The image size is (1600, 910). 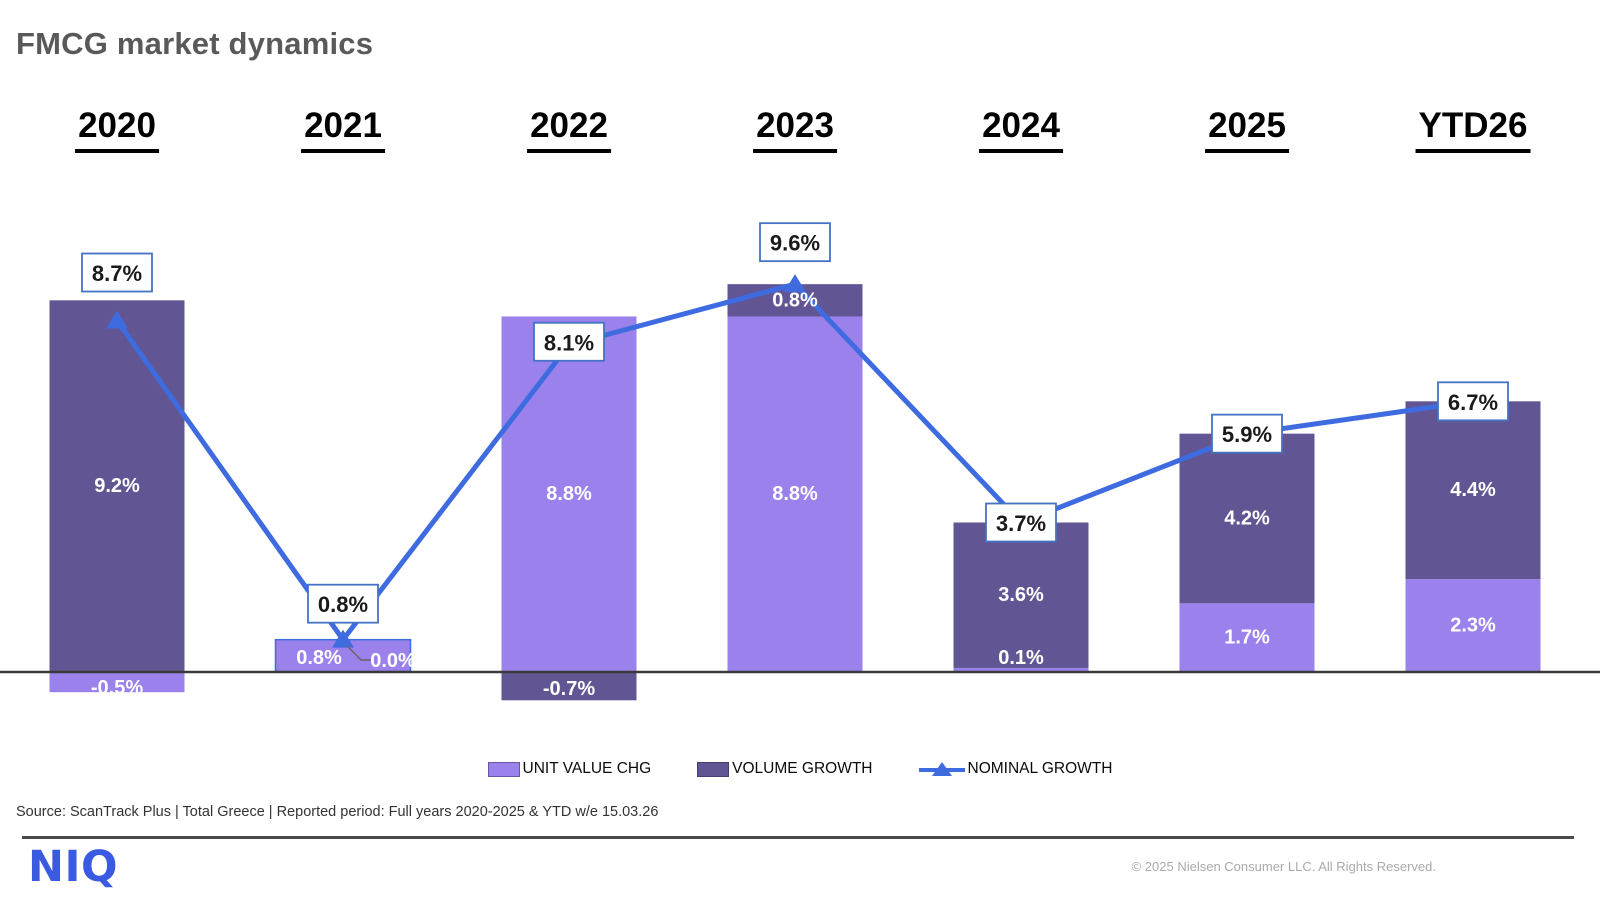 What do you see at coordinates (1040, 768) in the screenshot?
I see `legend-label-nominal-growth: NOMINAL GROWTH` at bounding box center [1040, 768].